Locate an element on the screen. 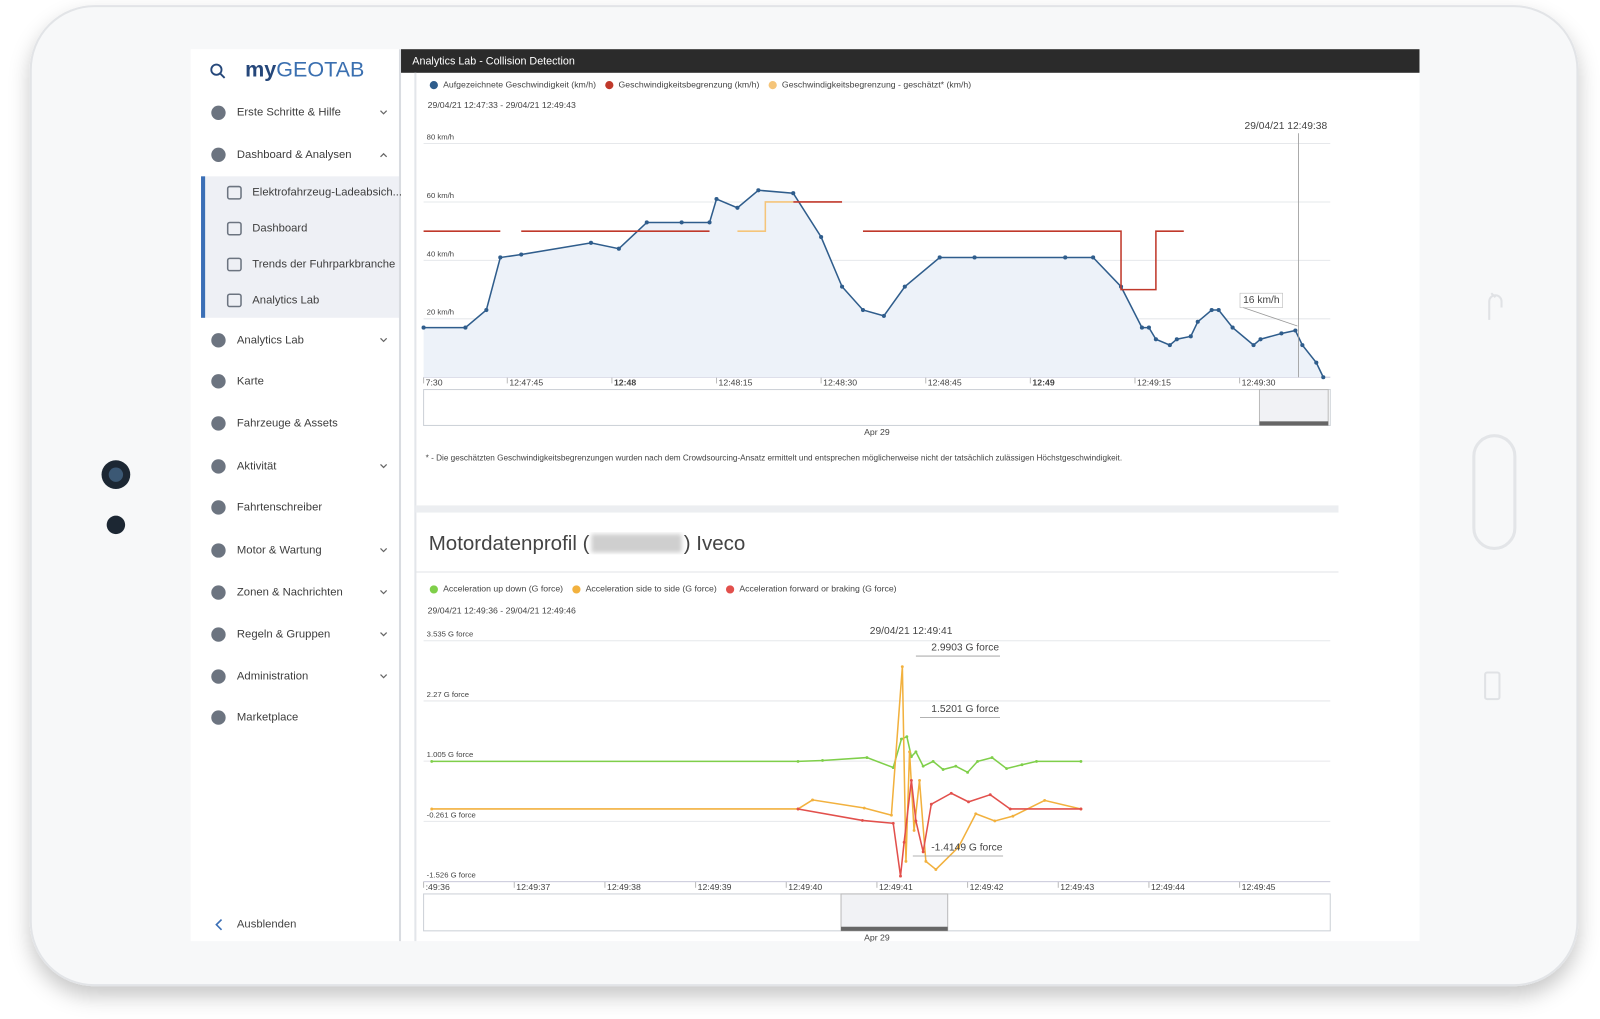 The width and height of the screenshot is (1600, 1019). nav-subitem: Dashboard is located at coordinates (279, 229).